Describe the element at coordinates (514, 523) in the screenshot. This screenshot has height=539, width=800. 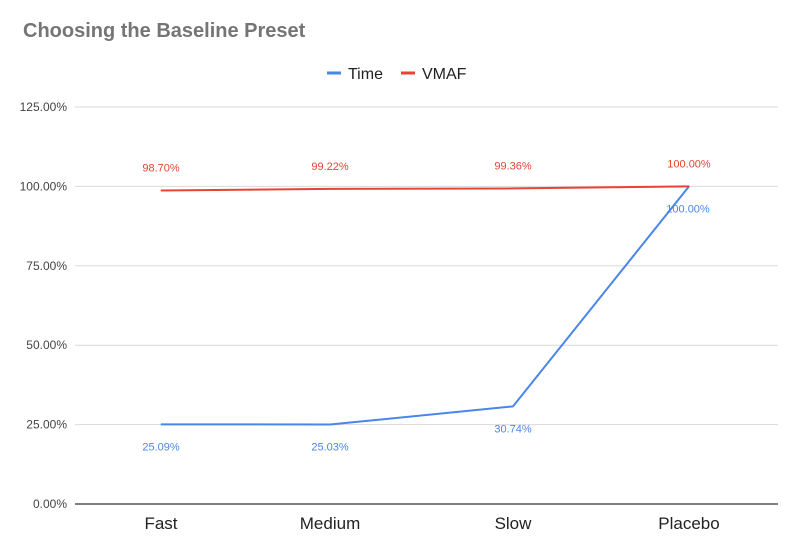
I see `x-tick-label: Slow` at that location.